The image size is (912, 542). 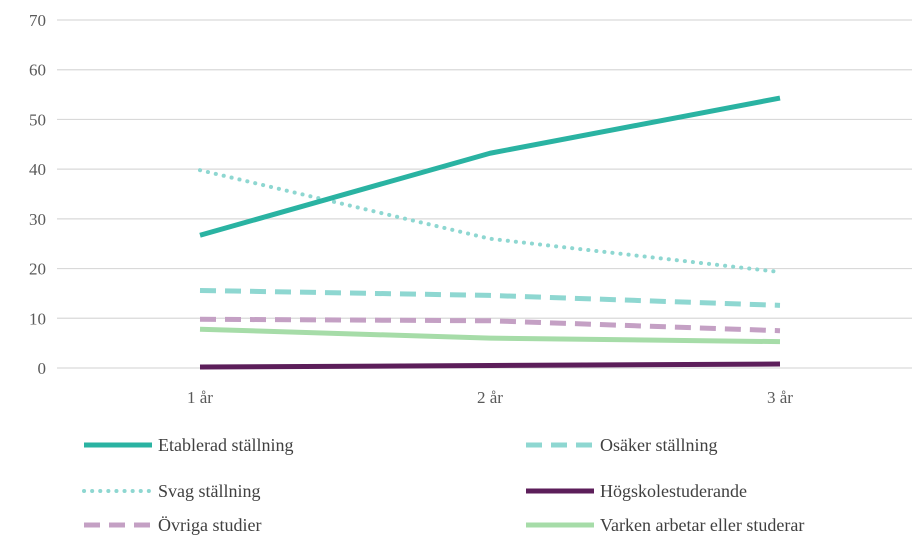 I want to click on x-tick-label: 1 år, so click(x=200, y=397).